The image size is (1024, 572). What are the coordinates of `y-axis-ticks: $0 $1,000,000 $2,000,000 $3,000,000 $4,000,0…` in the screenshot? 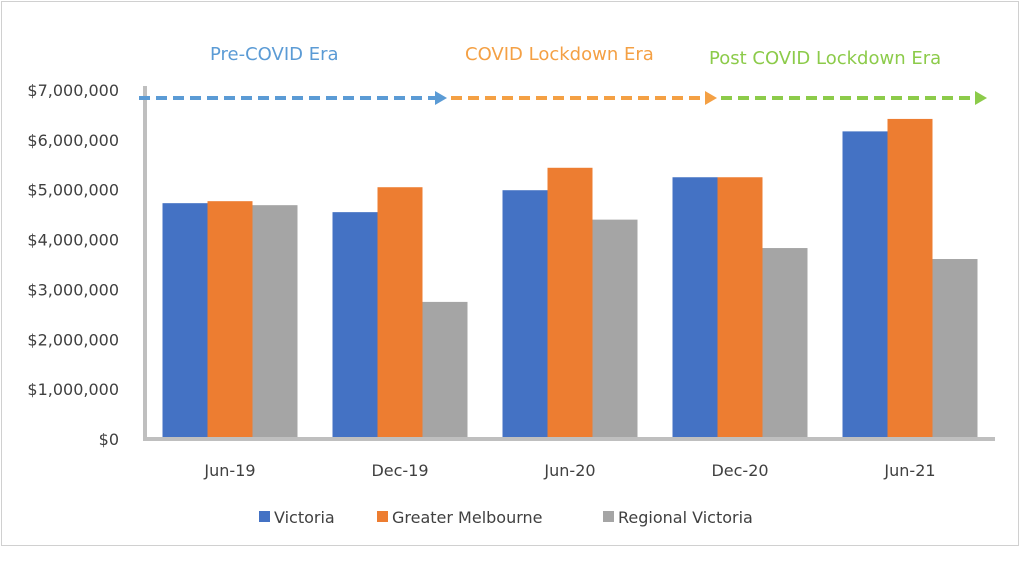 It's located at (73, 265).